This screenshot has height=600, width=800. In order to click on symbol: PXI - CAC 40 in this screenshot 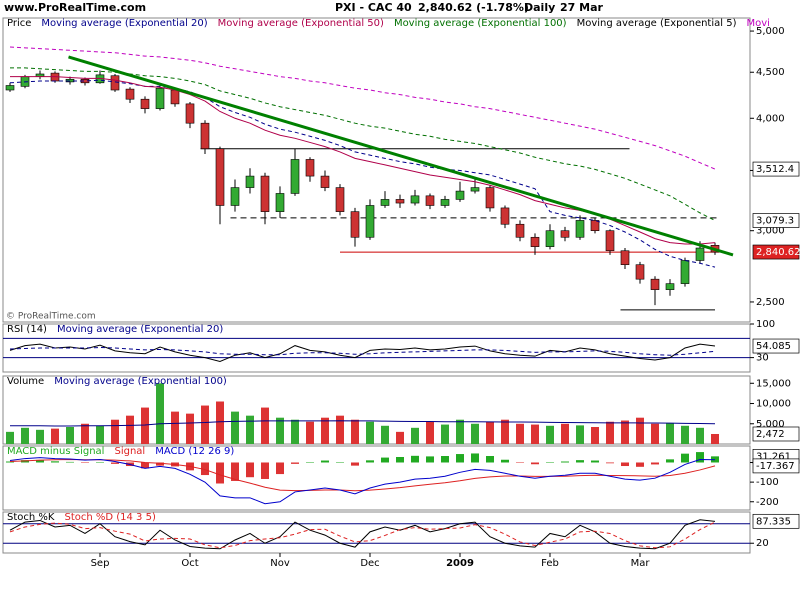, I will do `click(373, 7)`.